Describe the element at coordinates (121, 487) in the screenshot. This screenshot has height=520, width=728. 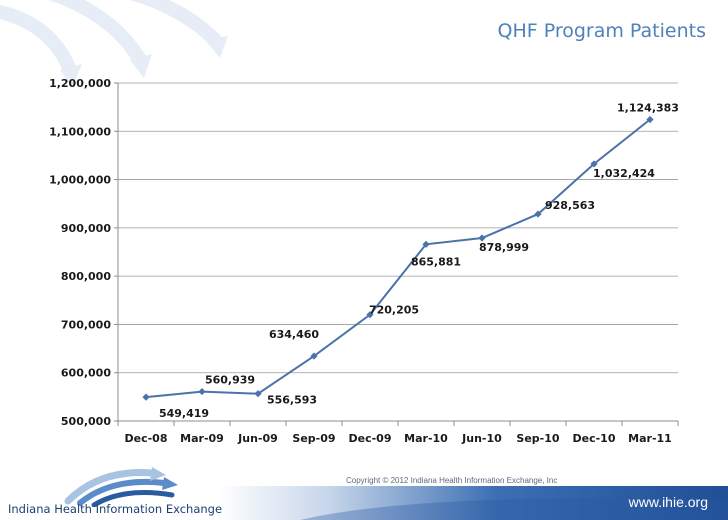
I see `ihie-logo-mark-icon` at that location.